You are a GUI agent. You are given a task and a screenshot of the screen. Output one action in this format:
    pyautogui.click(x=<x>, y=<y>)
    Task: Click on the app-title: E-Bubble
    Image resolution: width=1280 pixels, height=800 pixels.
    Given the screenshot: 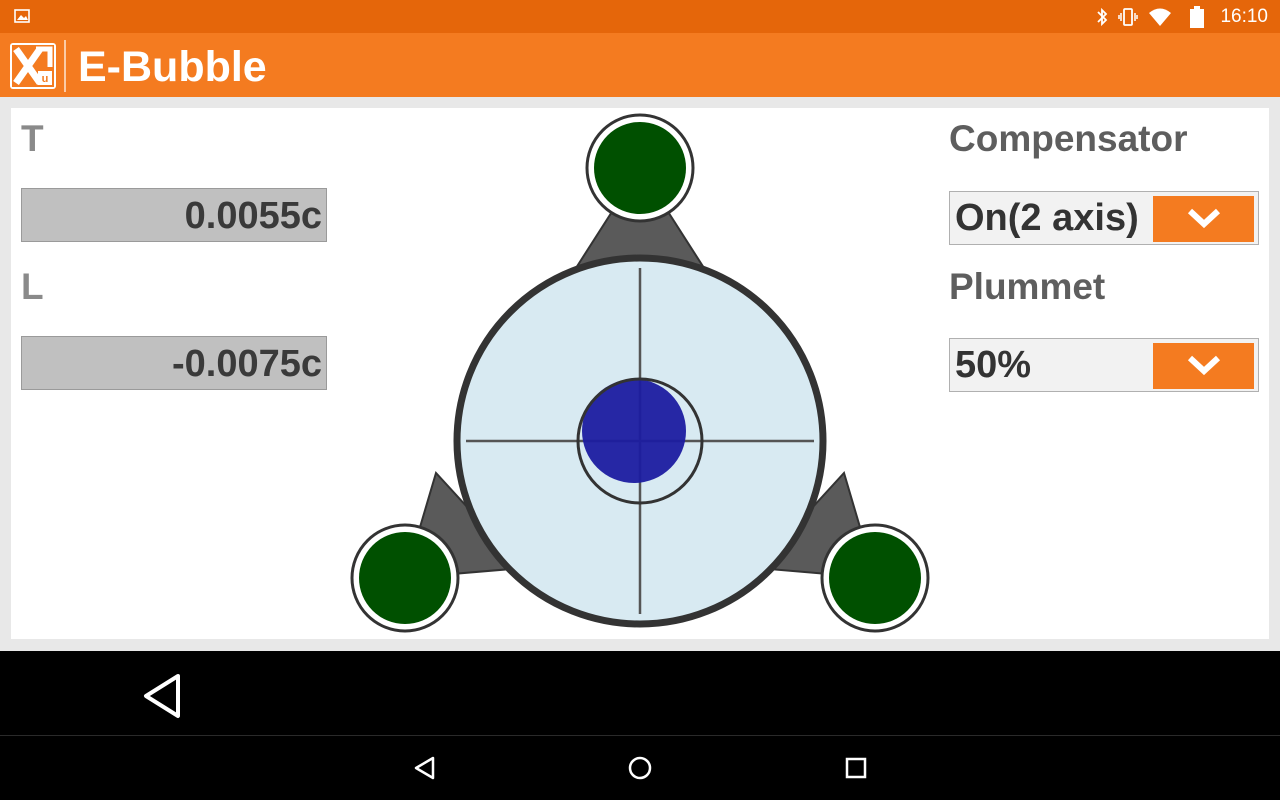 What is the action you would take?
    pyautogui.click(x=172, y=67)
    